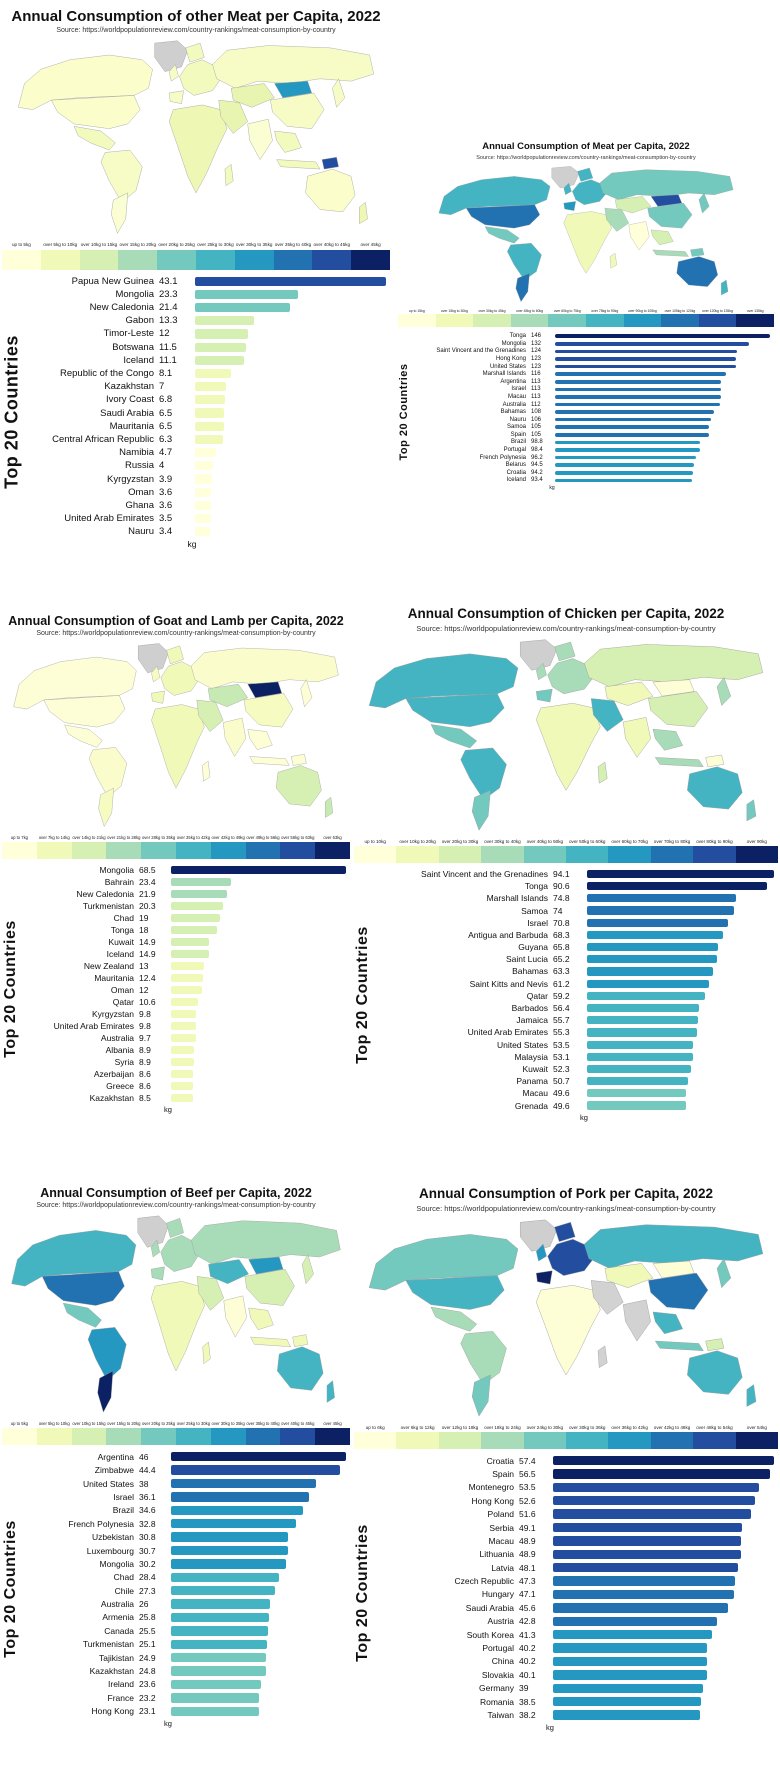 Image resolution: width=780 pixels, height=1772 pixels. Describe the element at coordinates (330, 163) in the screenshot. I see `map-region-papua-new-guinea` at that location.